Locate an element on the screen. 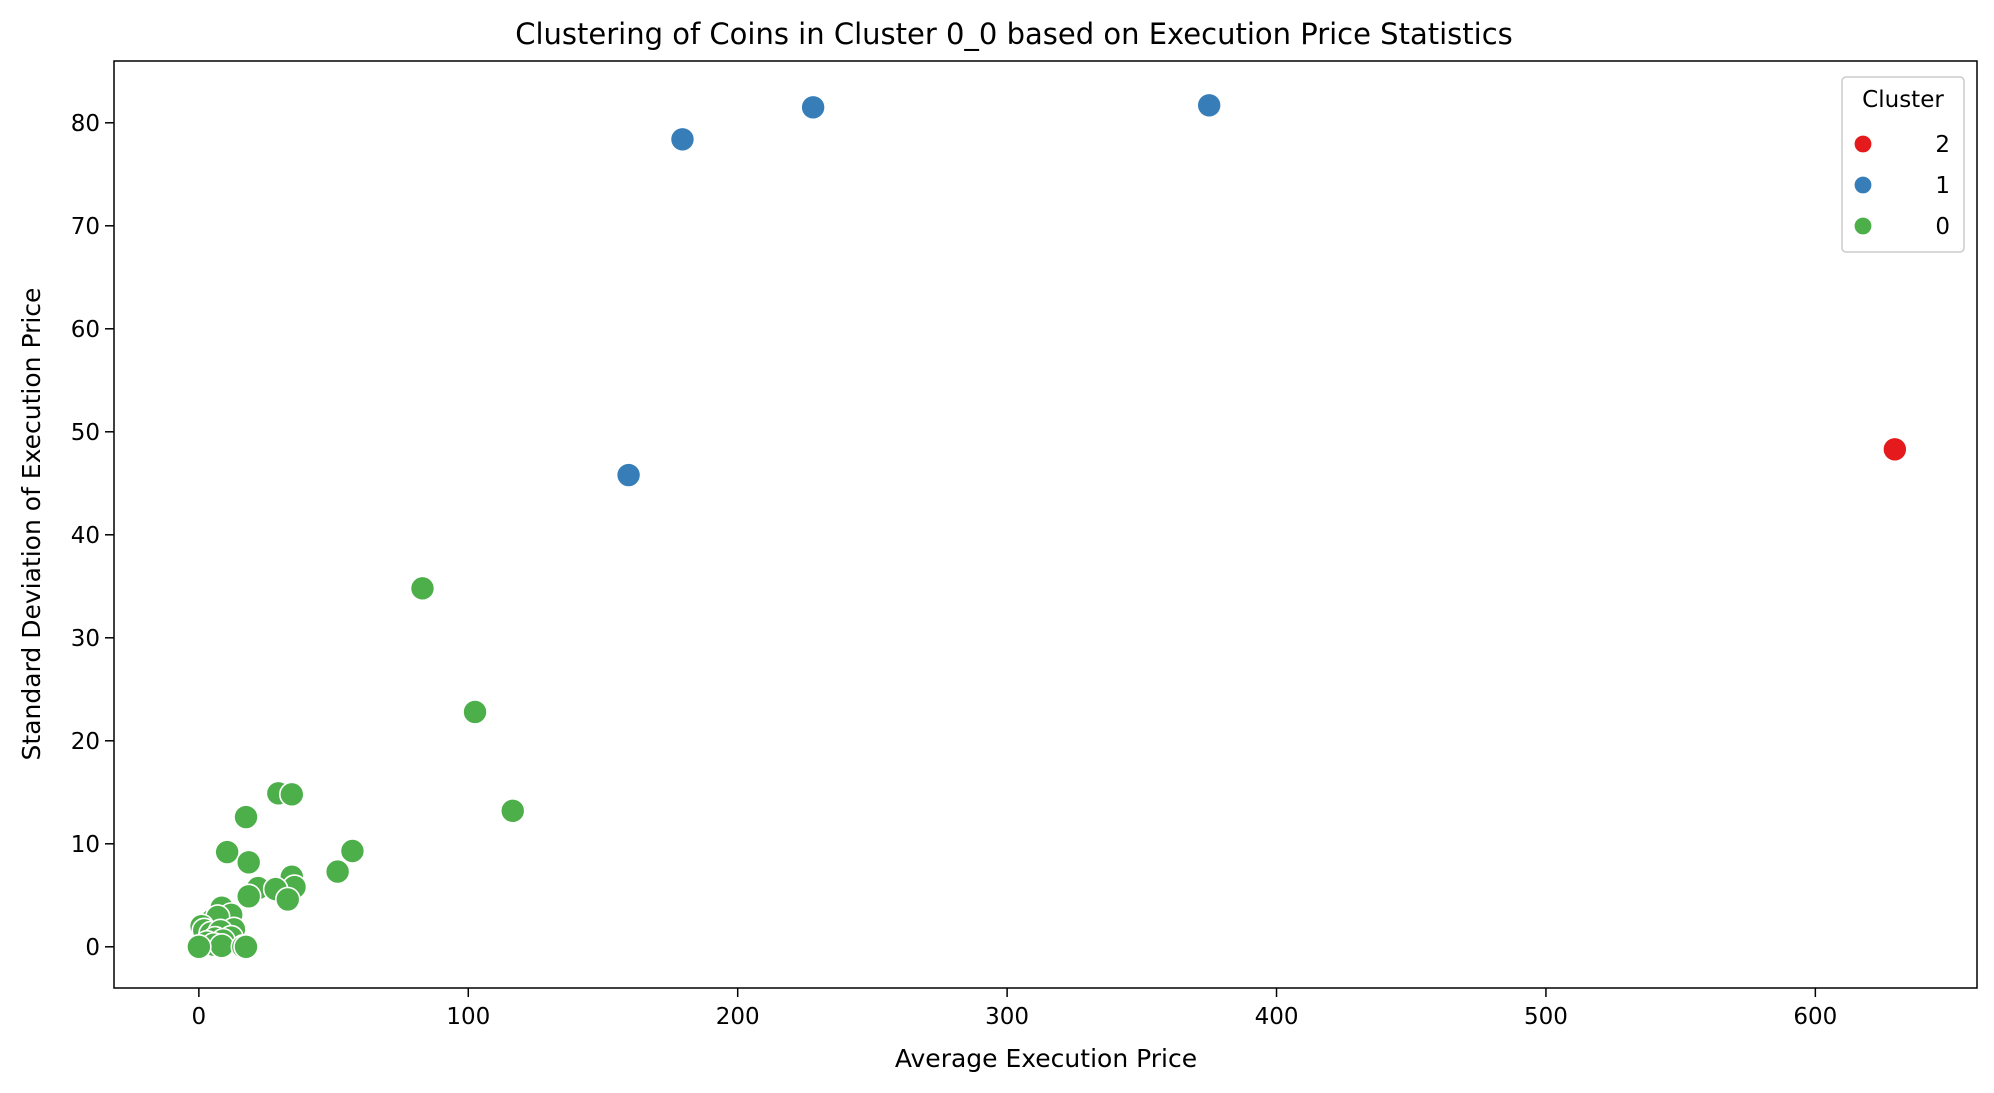  y-tick-label: 40 is located at coordinates (85, 536).